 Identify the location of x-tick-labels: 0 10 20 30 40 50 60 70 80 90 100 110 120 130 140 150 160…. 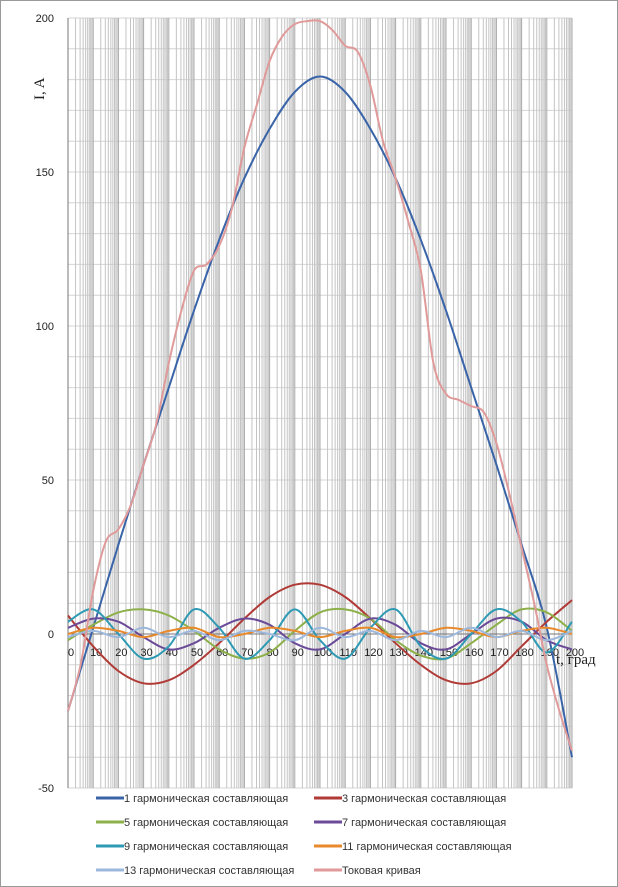
(326, 653).